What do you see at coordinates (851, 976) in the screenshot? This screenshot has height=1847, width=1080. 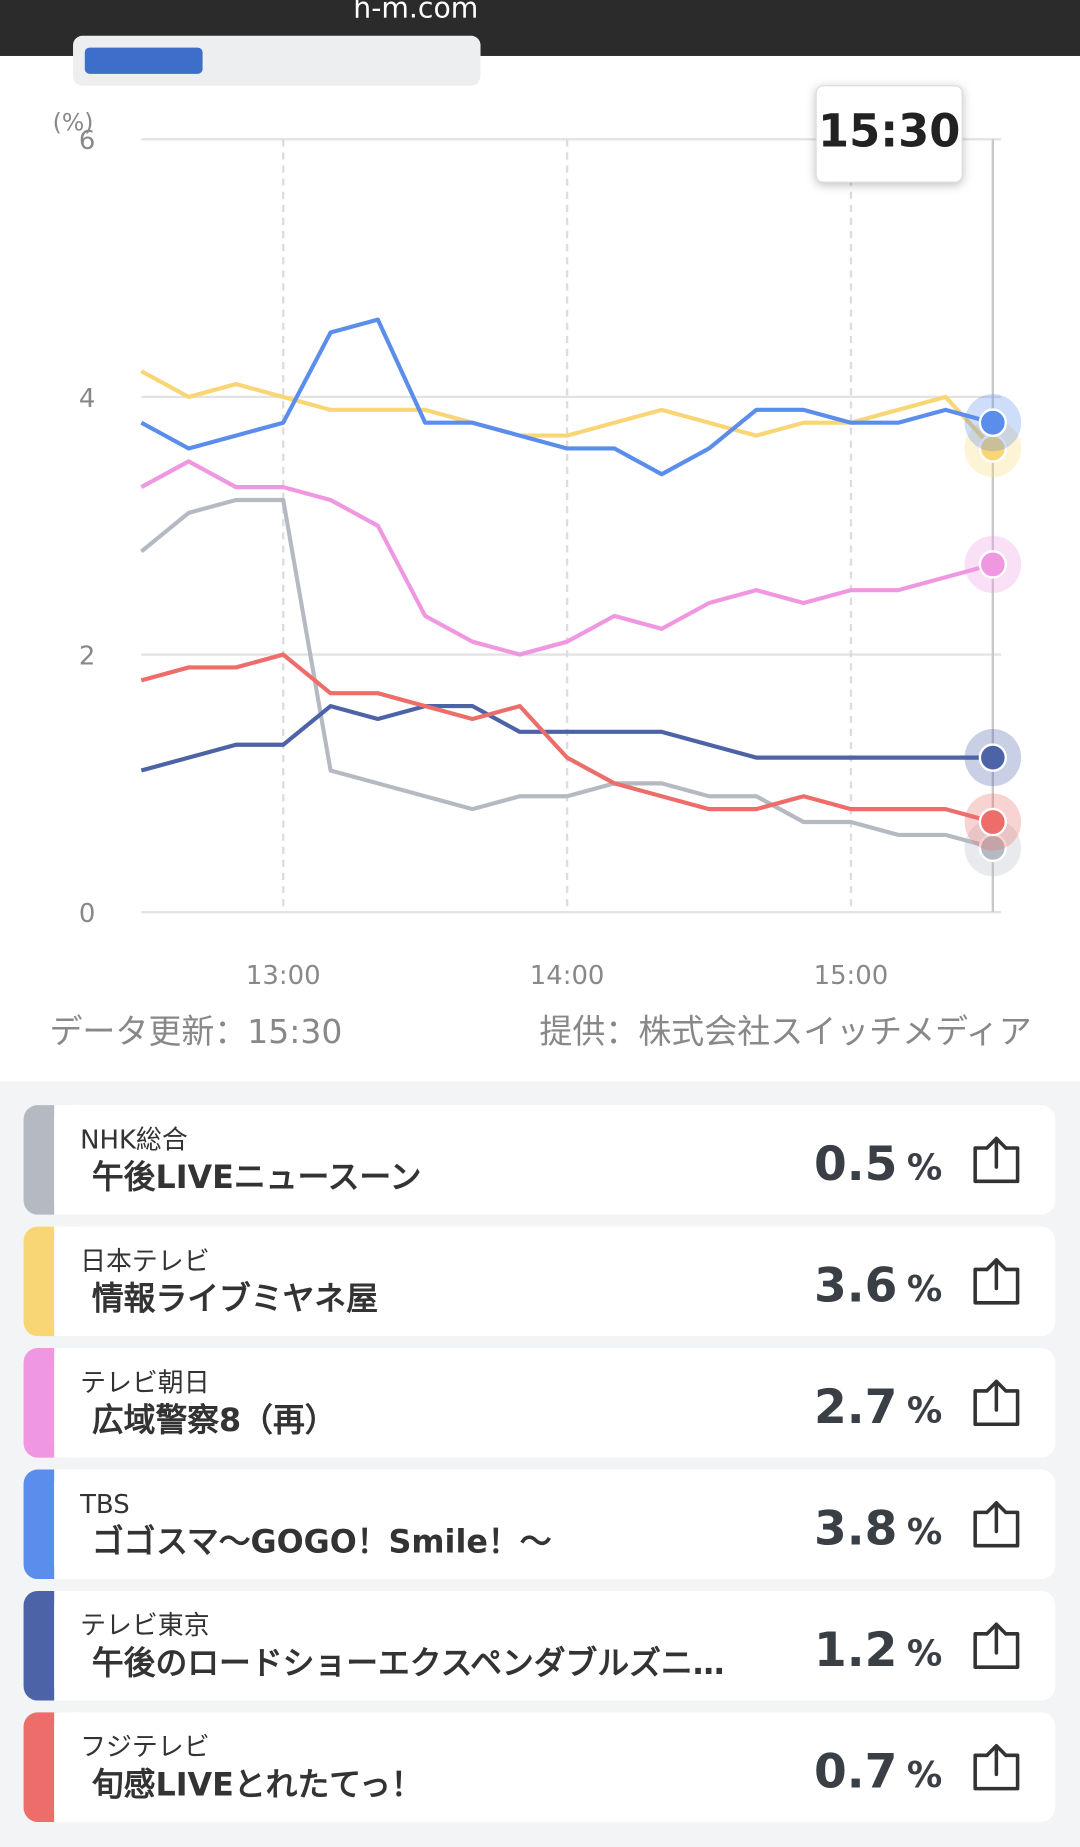 I see `x-tick-label: 15:00` at bounding box center [851, 976].